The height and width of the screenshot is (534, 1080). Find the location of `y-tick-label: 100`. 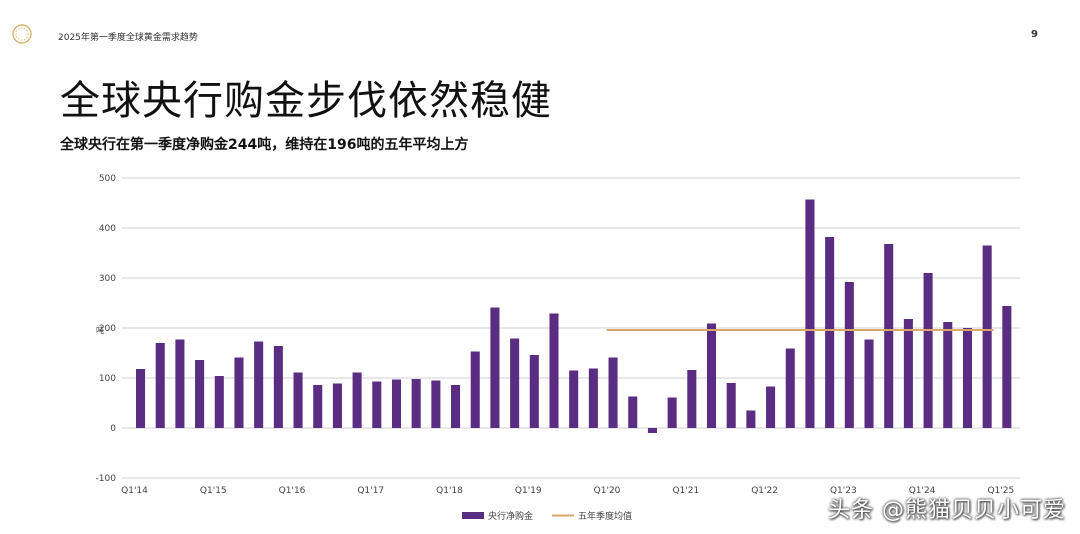

y-tick-label: 100 is located at coordinates (107, 379).